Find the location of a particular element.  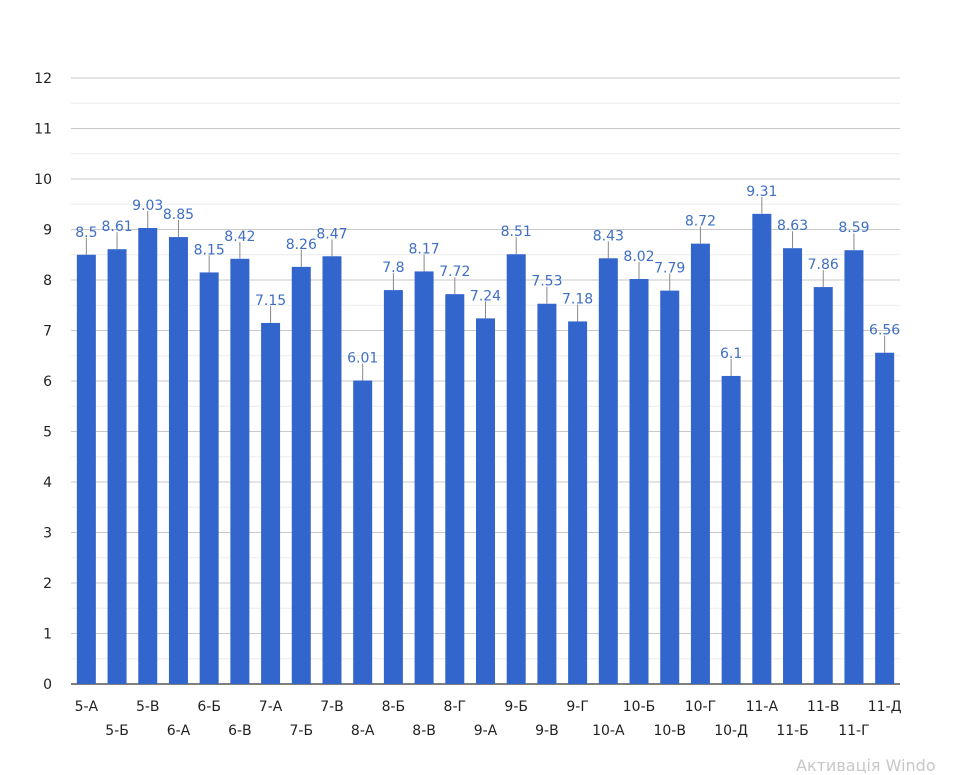

windows-activation-watermark: Активація Windo is located at coordinates (866, 765).